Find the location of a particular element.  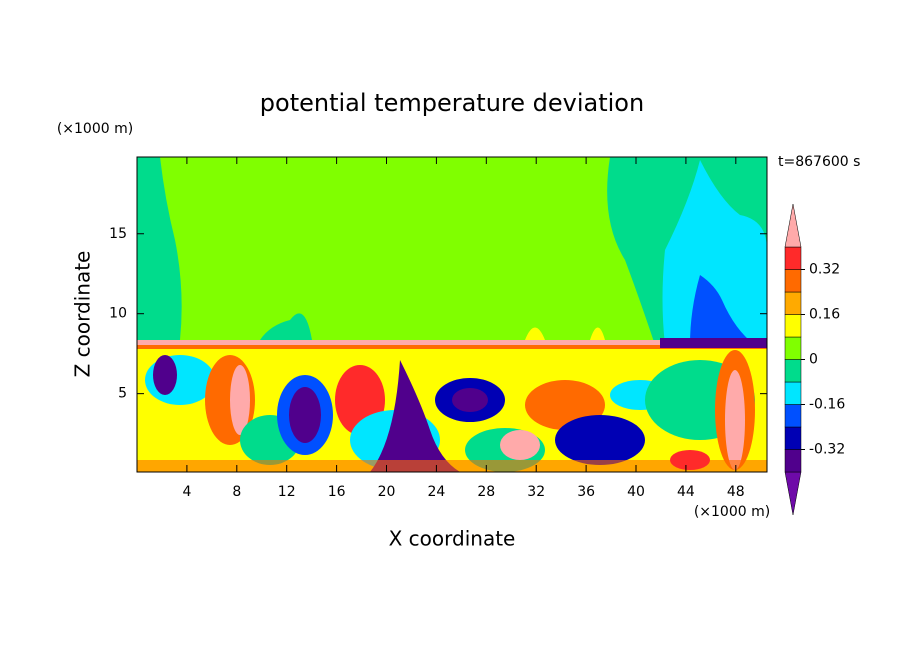

x-tick-label: 48 is located at coordinates (736, 492).